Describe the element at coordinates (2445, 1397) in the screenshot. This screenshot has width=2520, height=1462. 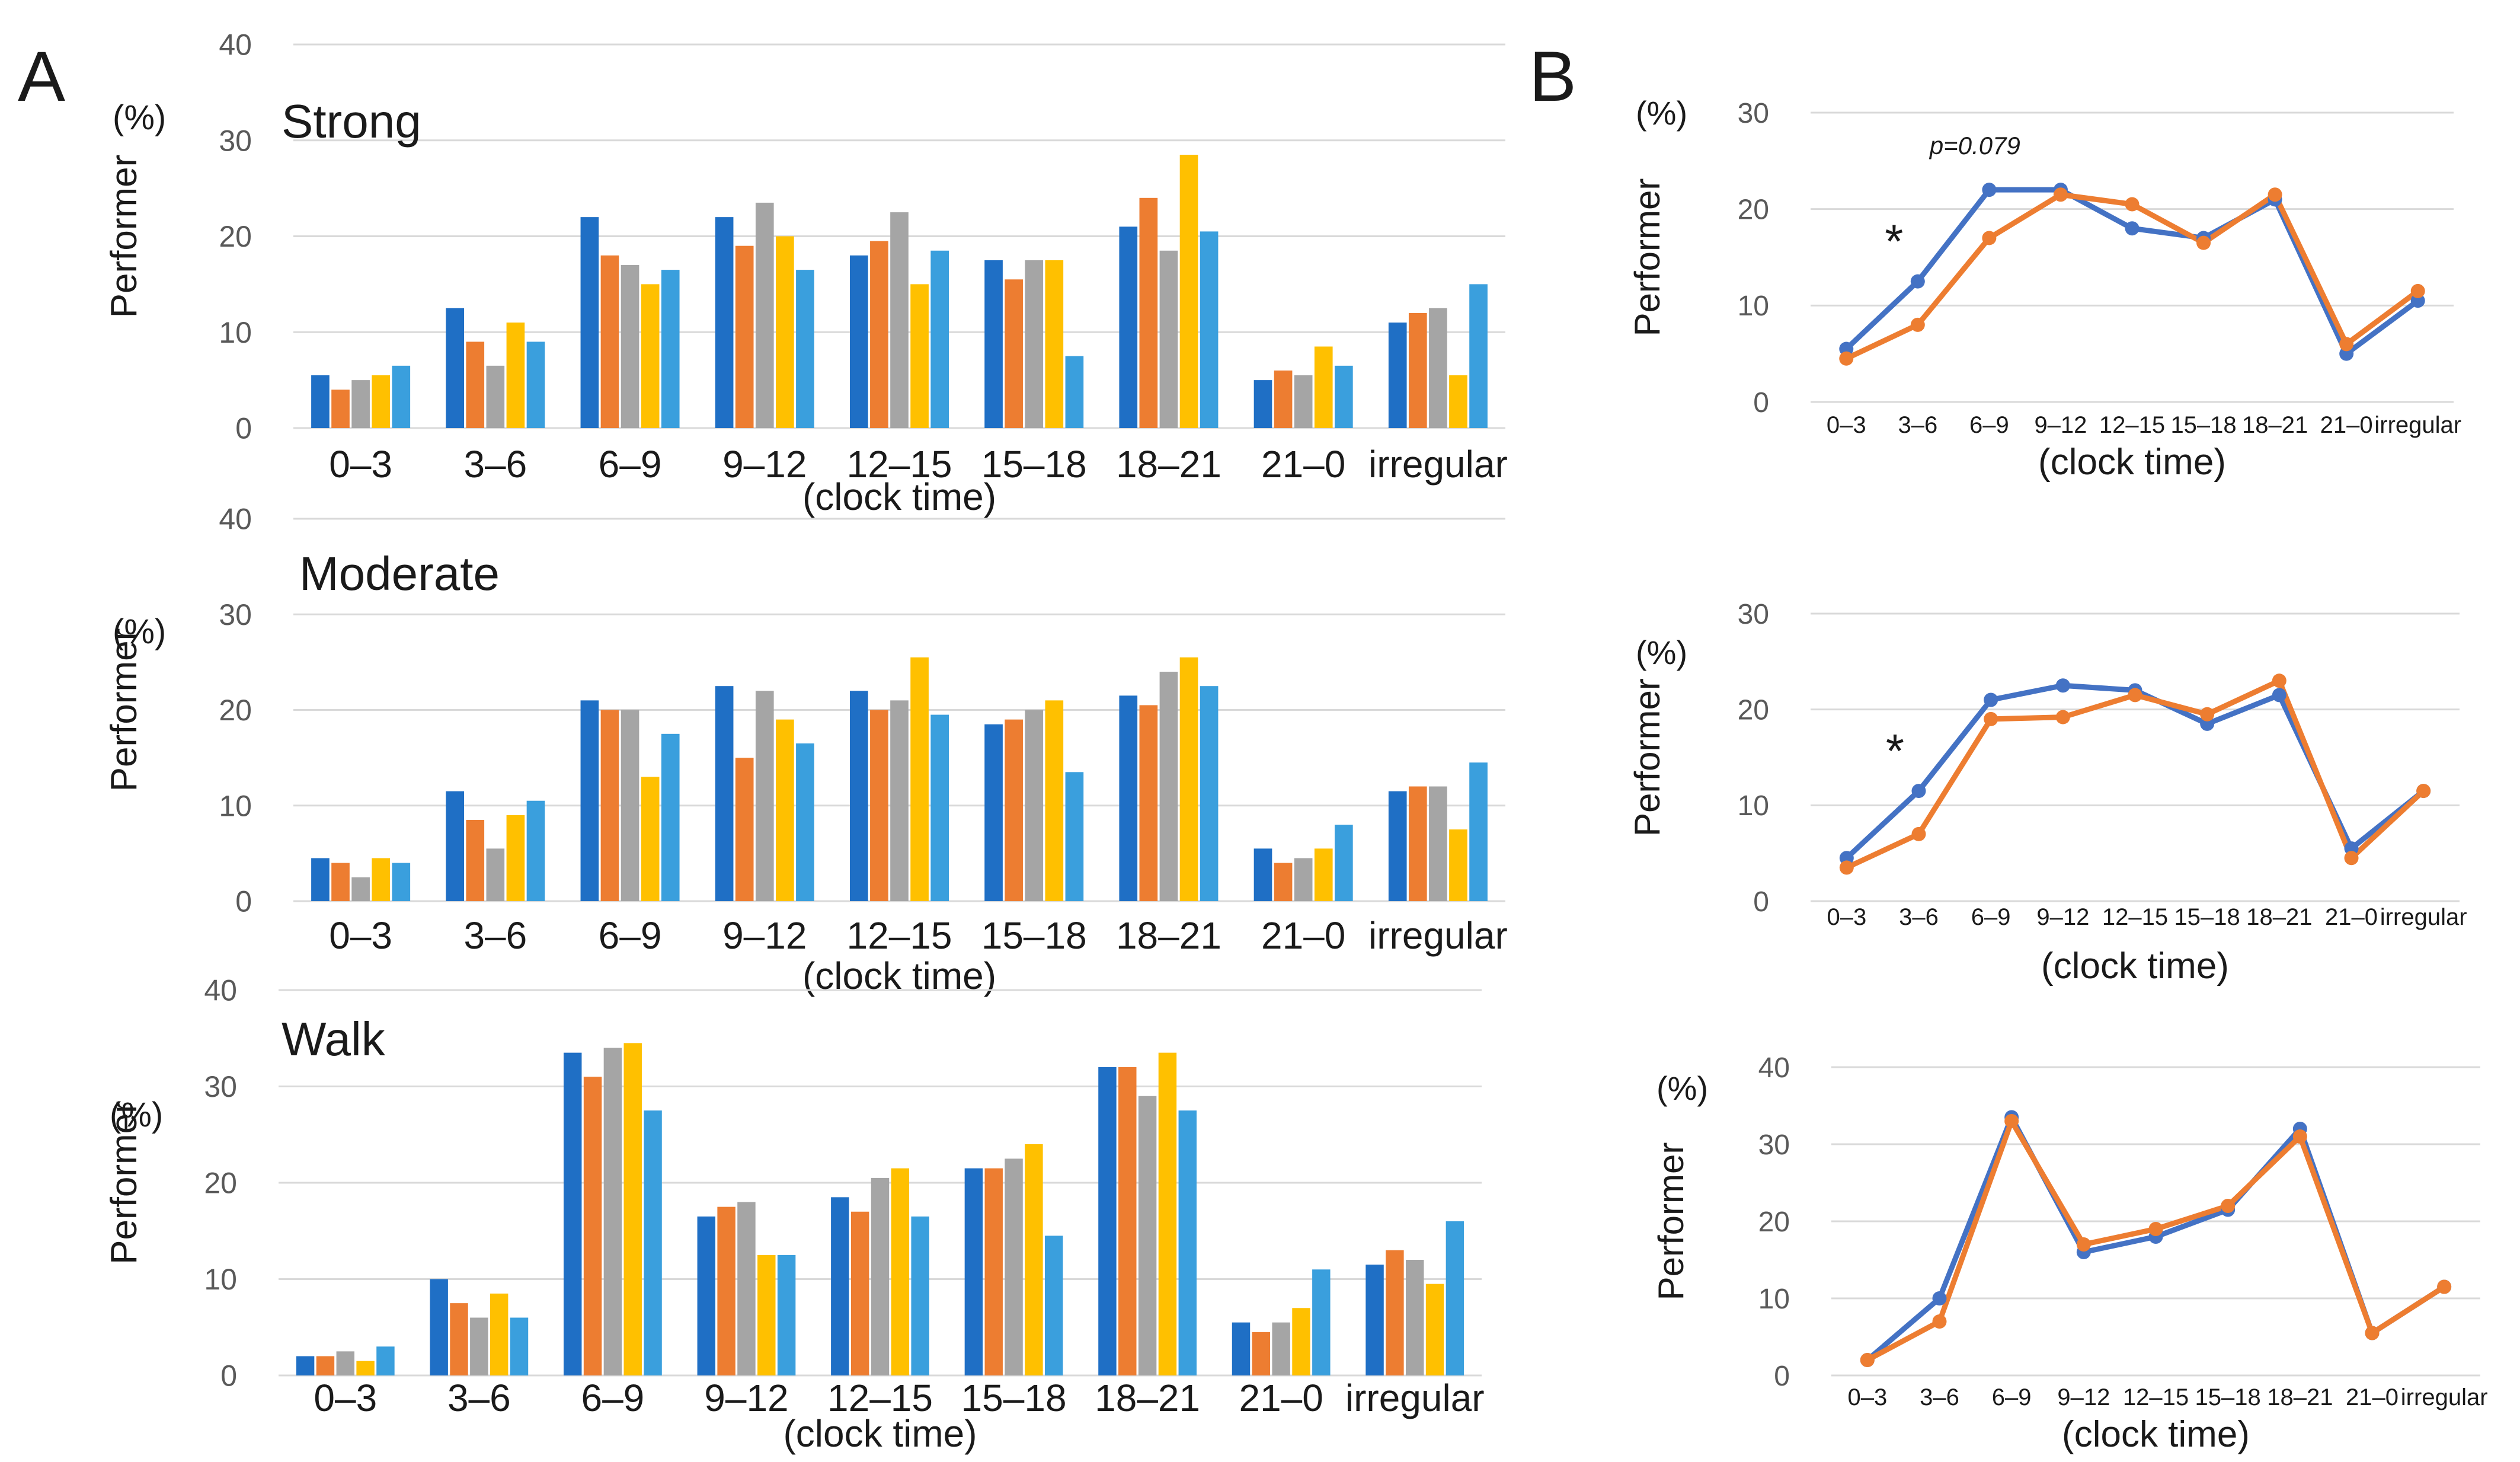
I see `x-tick-label: irregular` at that location.